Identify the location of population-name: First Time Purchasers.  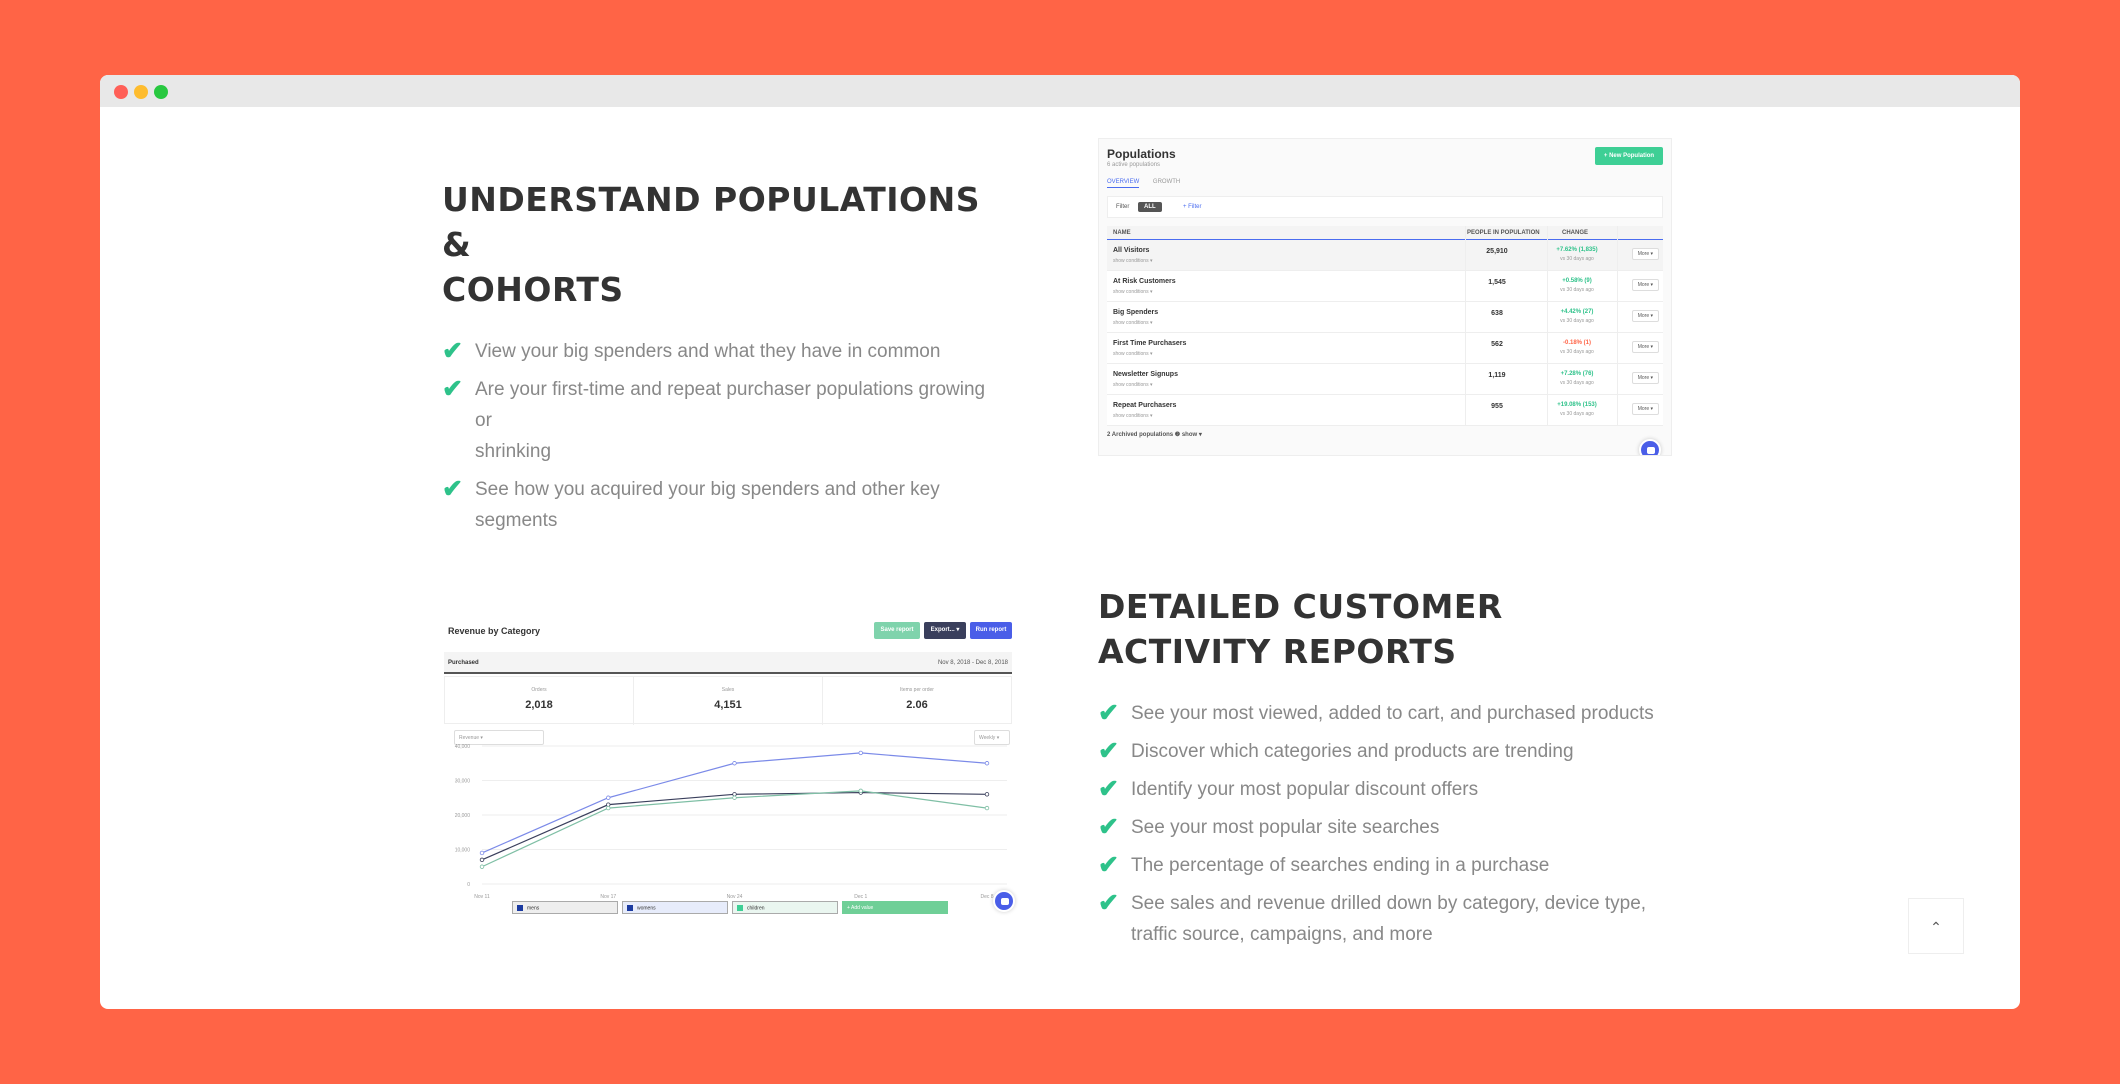
(1150, 343).